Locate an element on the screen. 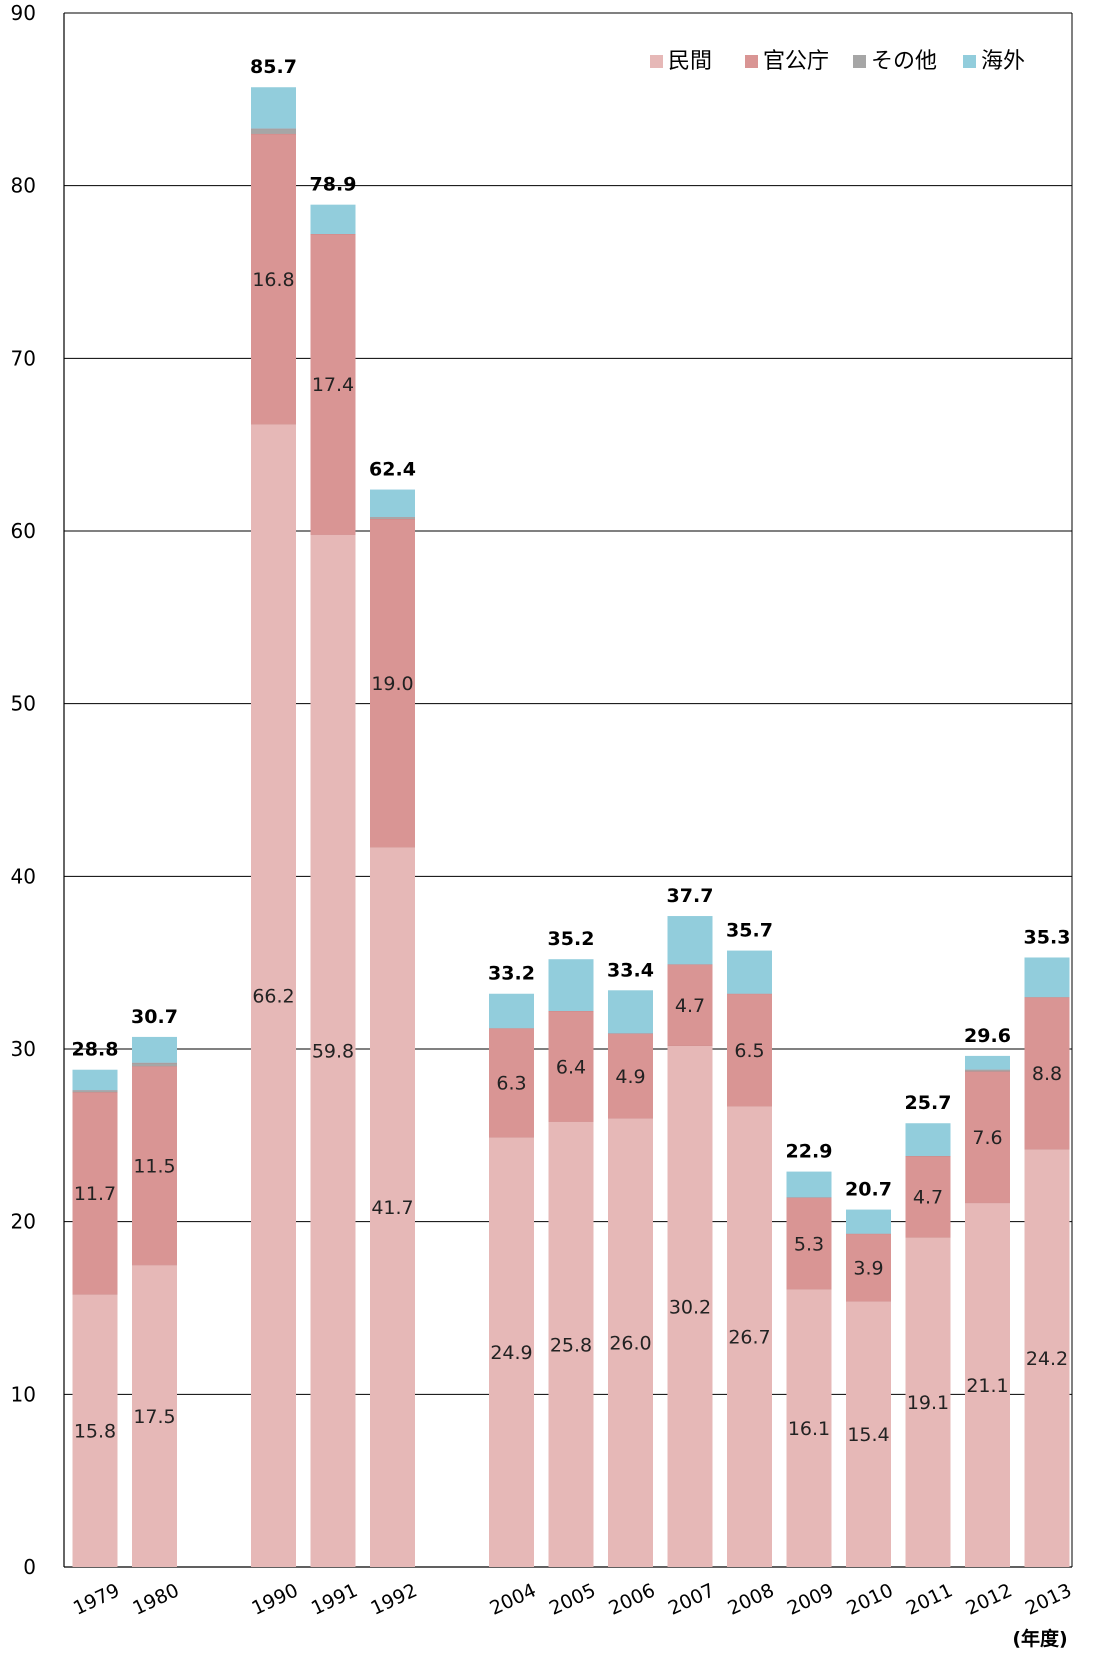 Image resolution: width=1094 pixels, height=1657 pixels. segment-value-label: 8.8 is located at coordinates (1047, 1074).